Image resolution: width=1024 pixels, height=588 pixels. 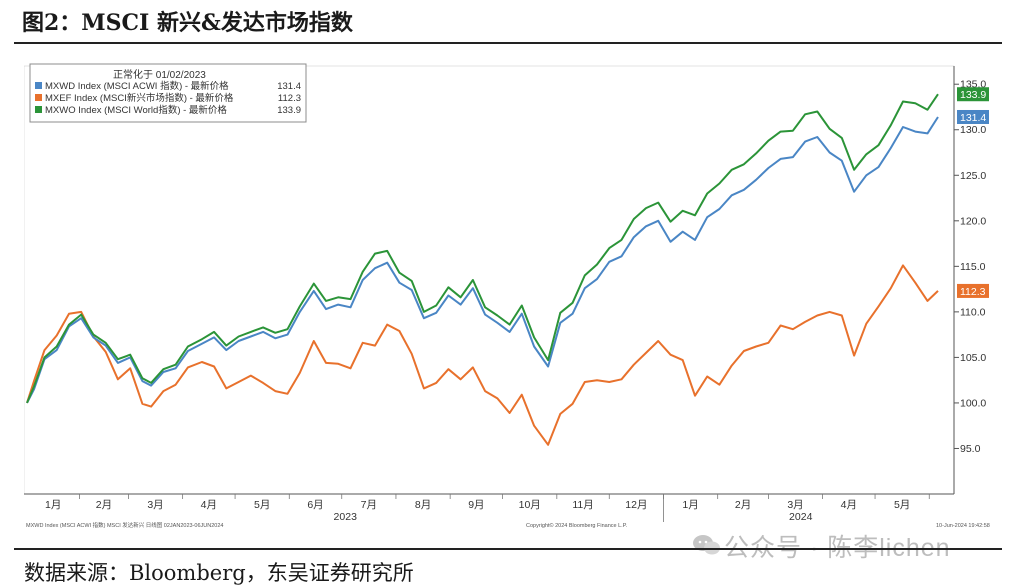 I want to click on end-value-label: 131.4, so click(x=973, y=118).